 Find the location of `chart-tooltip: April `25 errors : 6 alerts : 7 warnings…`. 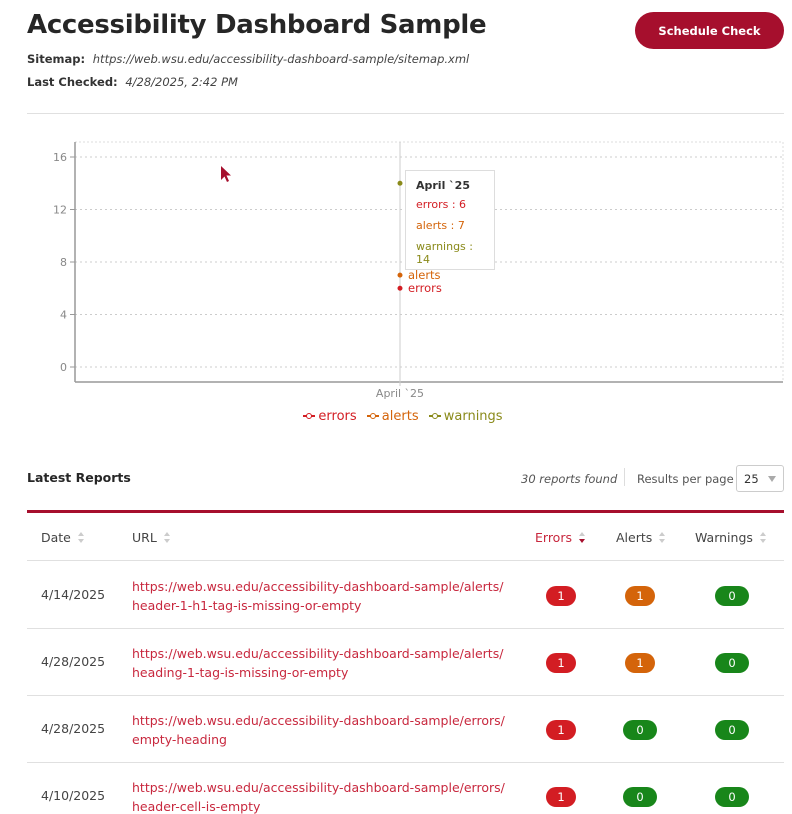

chart-tooltip: April `25 errors : 6 alerts : 7 warnings… is located at coordinates (450, 220).